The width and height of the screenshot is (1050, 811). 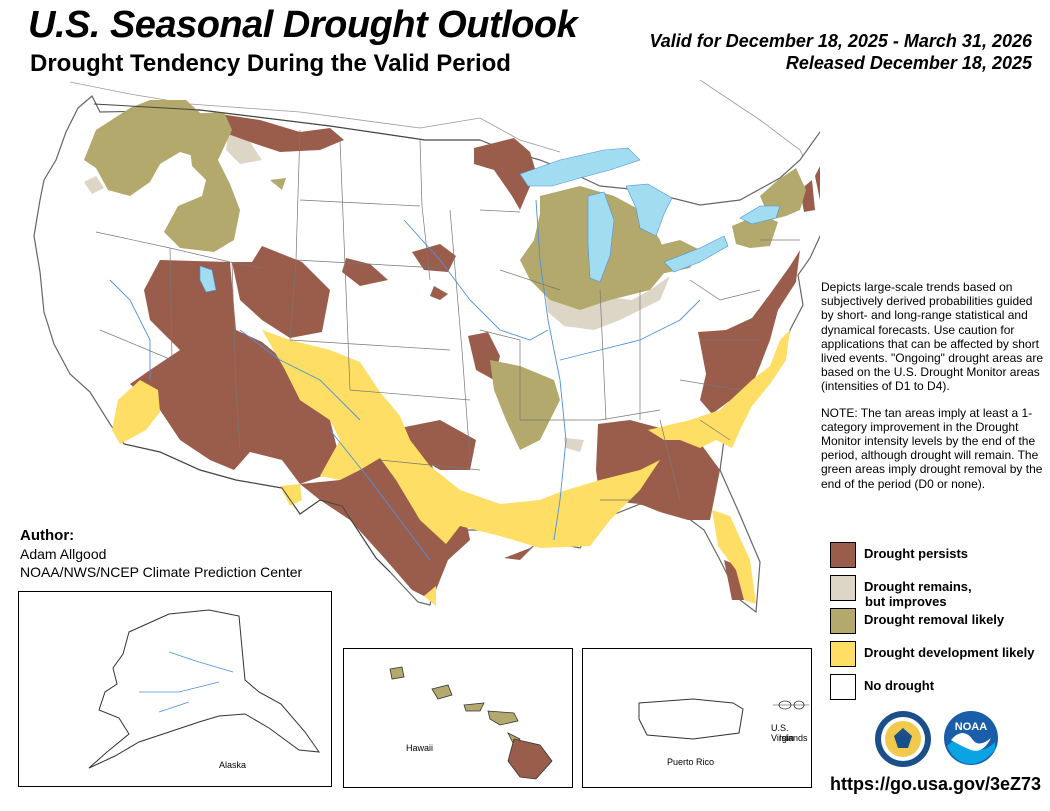 I want to click on lake-michigan, so click(x=601, y=237).